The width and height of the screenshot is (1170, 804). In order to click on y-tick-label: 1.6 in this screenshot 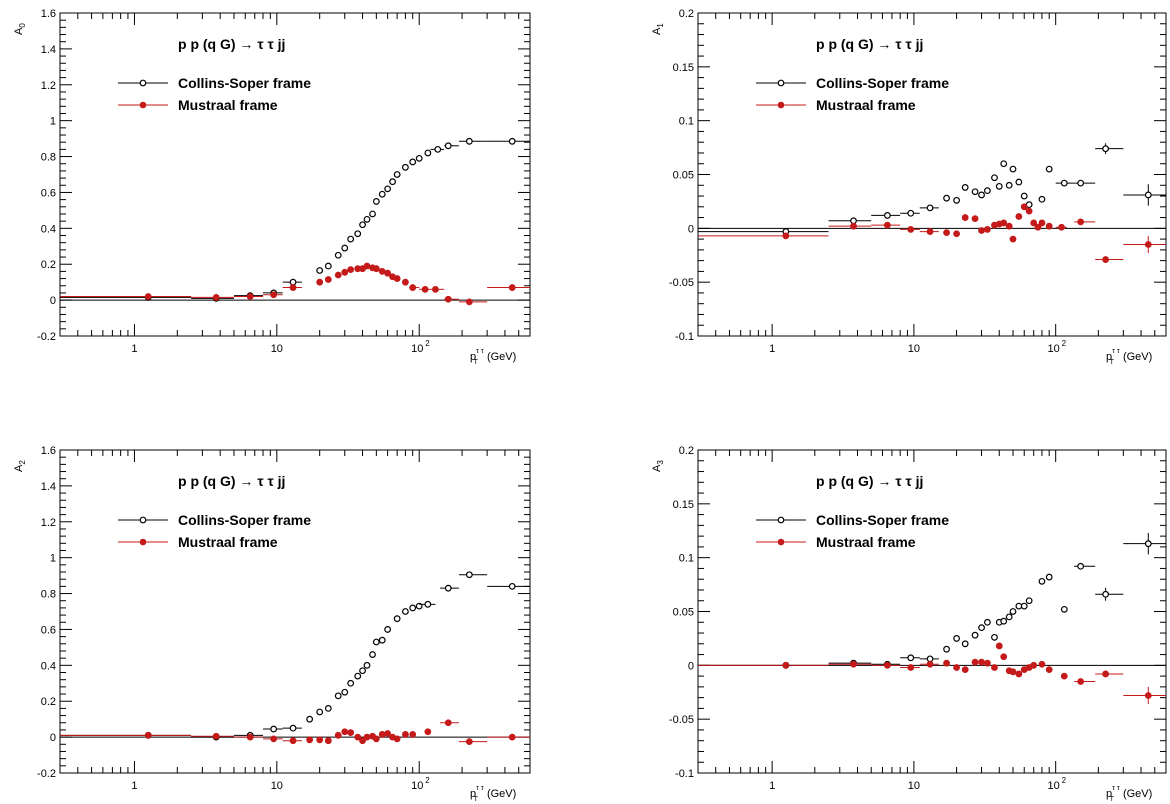, I will do `click(48, 451)`.